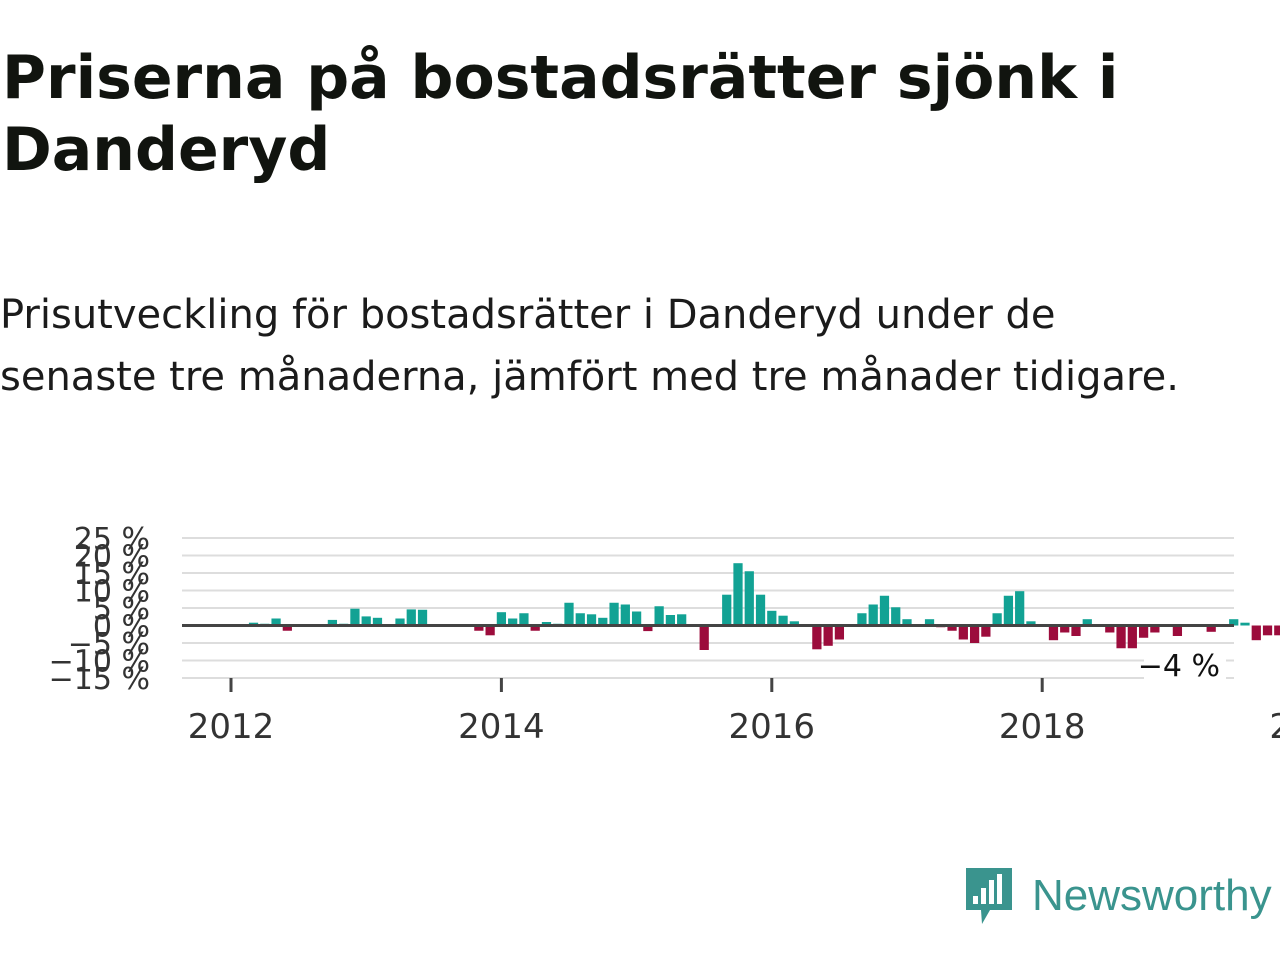 The width and height of the screenshot is (1280, 960). Describe the element at coordinates (1179, 666) in the screenshot. I see `annotation-label: −4 %` at that location.